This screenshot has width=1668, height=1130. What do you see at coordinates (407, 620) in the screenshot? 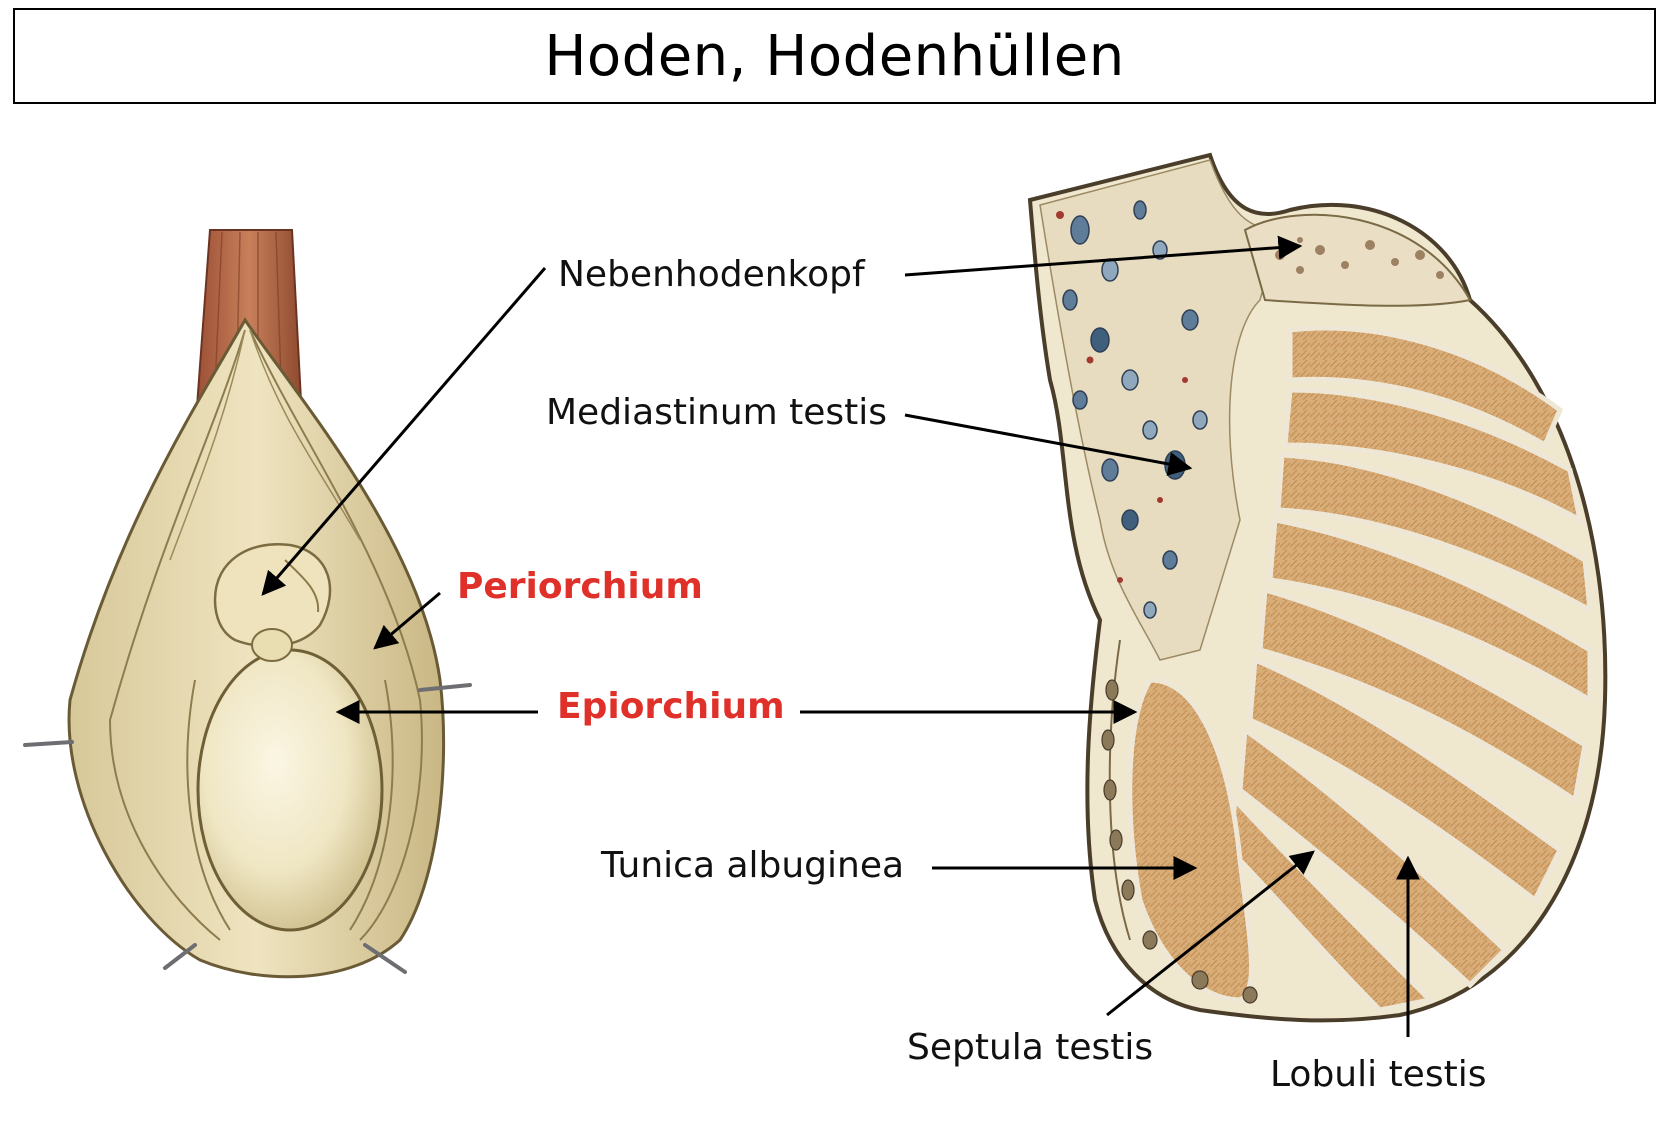
I see `pointer-periorchium` at bounding box center [407, 620].